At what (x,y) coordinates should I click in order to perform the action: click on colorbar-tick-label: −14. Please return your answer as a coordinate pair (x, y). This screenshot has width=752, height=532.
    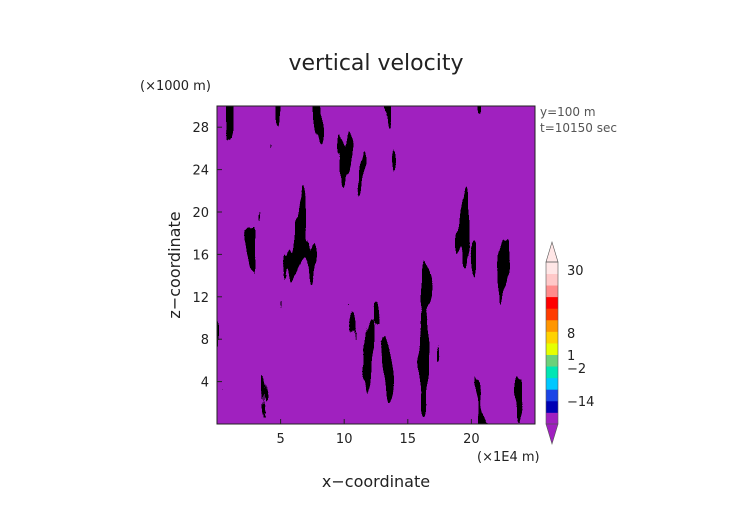
    Looking at the image, I should click on (580, 402).